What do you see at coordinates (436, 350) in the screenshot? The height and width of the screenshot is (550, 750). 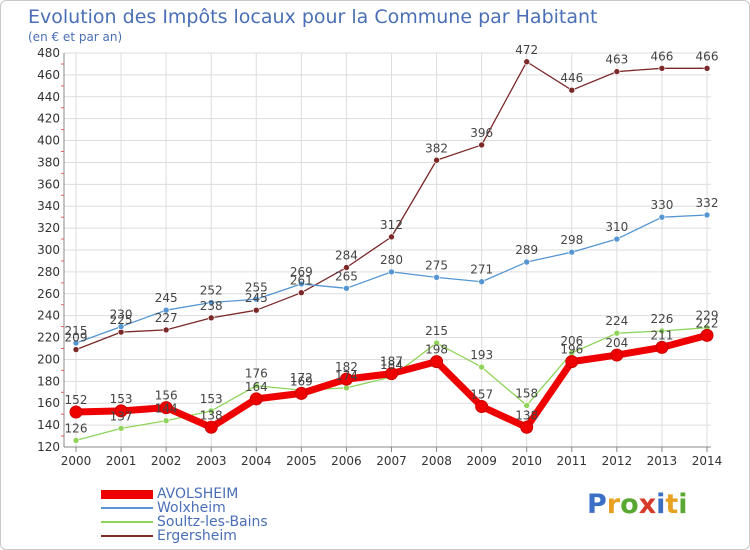 I see `data-label: 198` at bounding box center [436, 350].